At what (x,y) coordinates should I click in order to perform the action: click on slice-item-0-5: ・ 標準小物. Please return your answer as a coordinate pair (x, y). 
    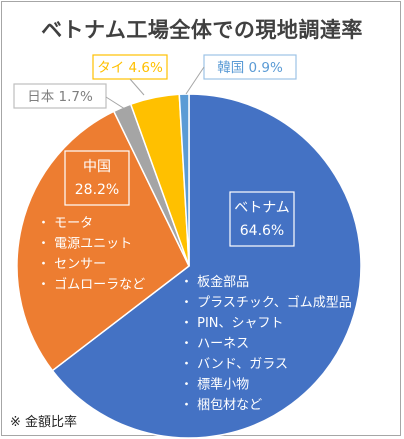
    Looking at the image, I should click on (214, 385).